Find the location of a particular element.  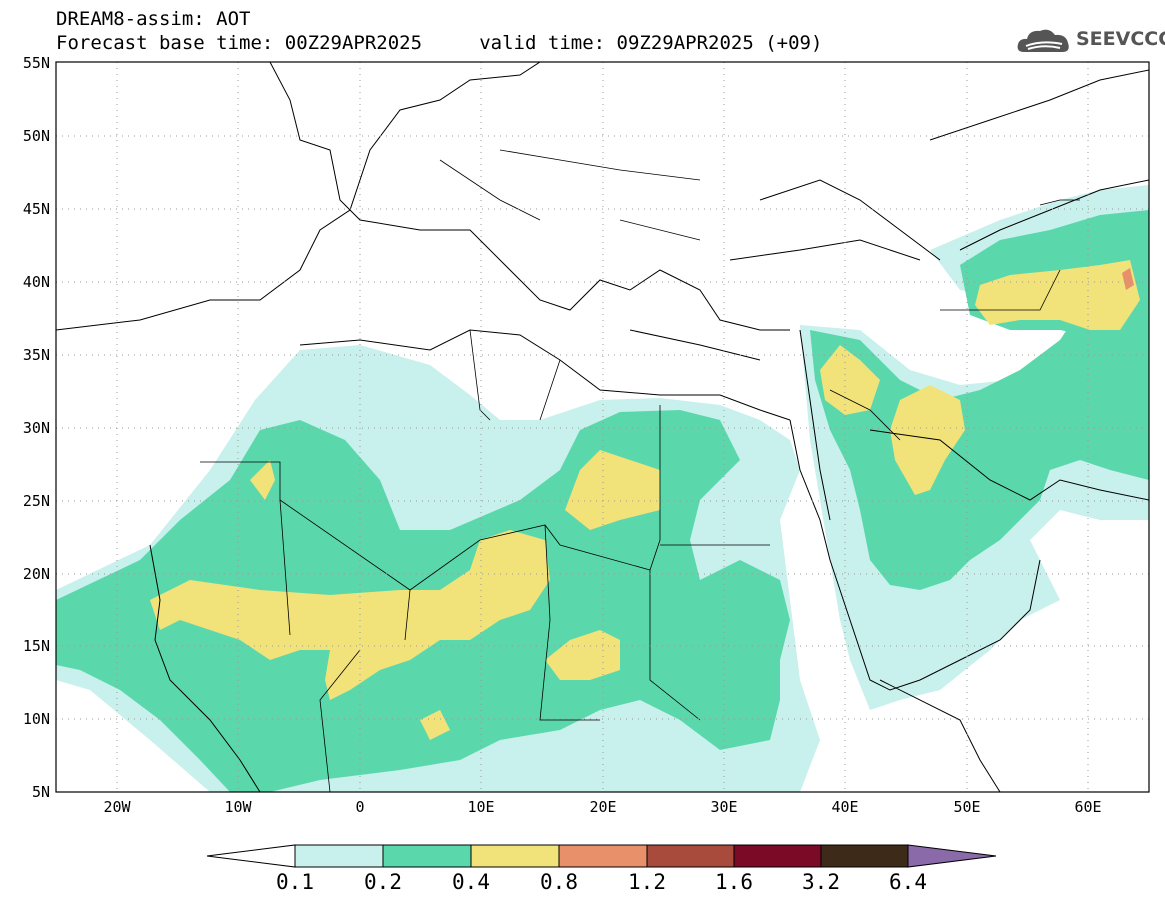

lat-label: 10N is located at coordinates (36, 719).